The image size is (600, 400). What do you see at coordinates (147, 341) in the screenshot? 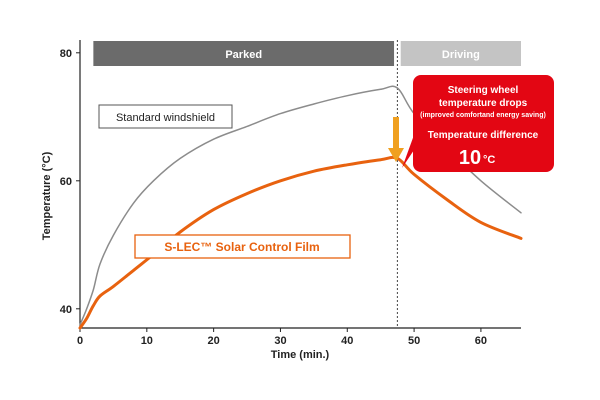
I see `x-tick-label: 10` at bounding box center [147, 341].